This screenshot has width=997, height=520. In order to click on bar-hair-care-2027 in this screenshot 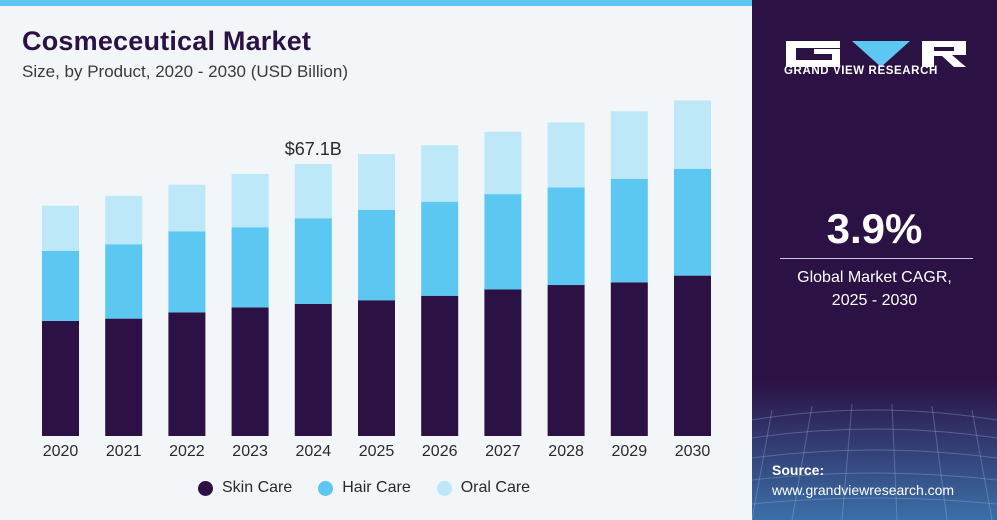, I will do `click(503, 242)`.